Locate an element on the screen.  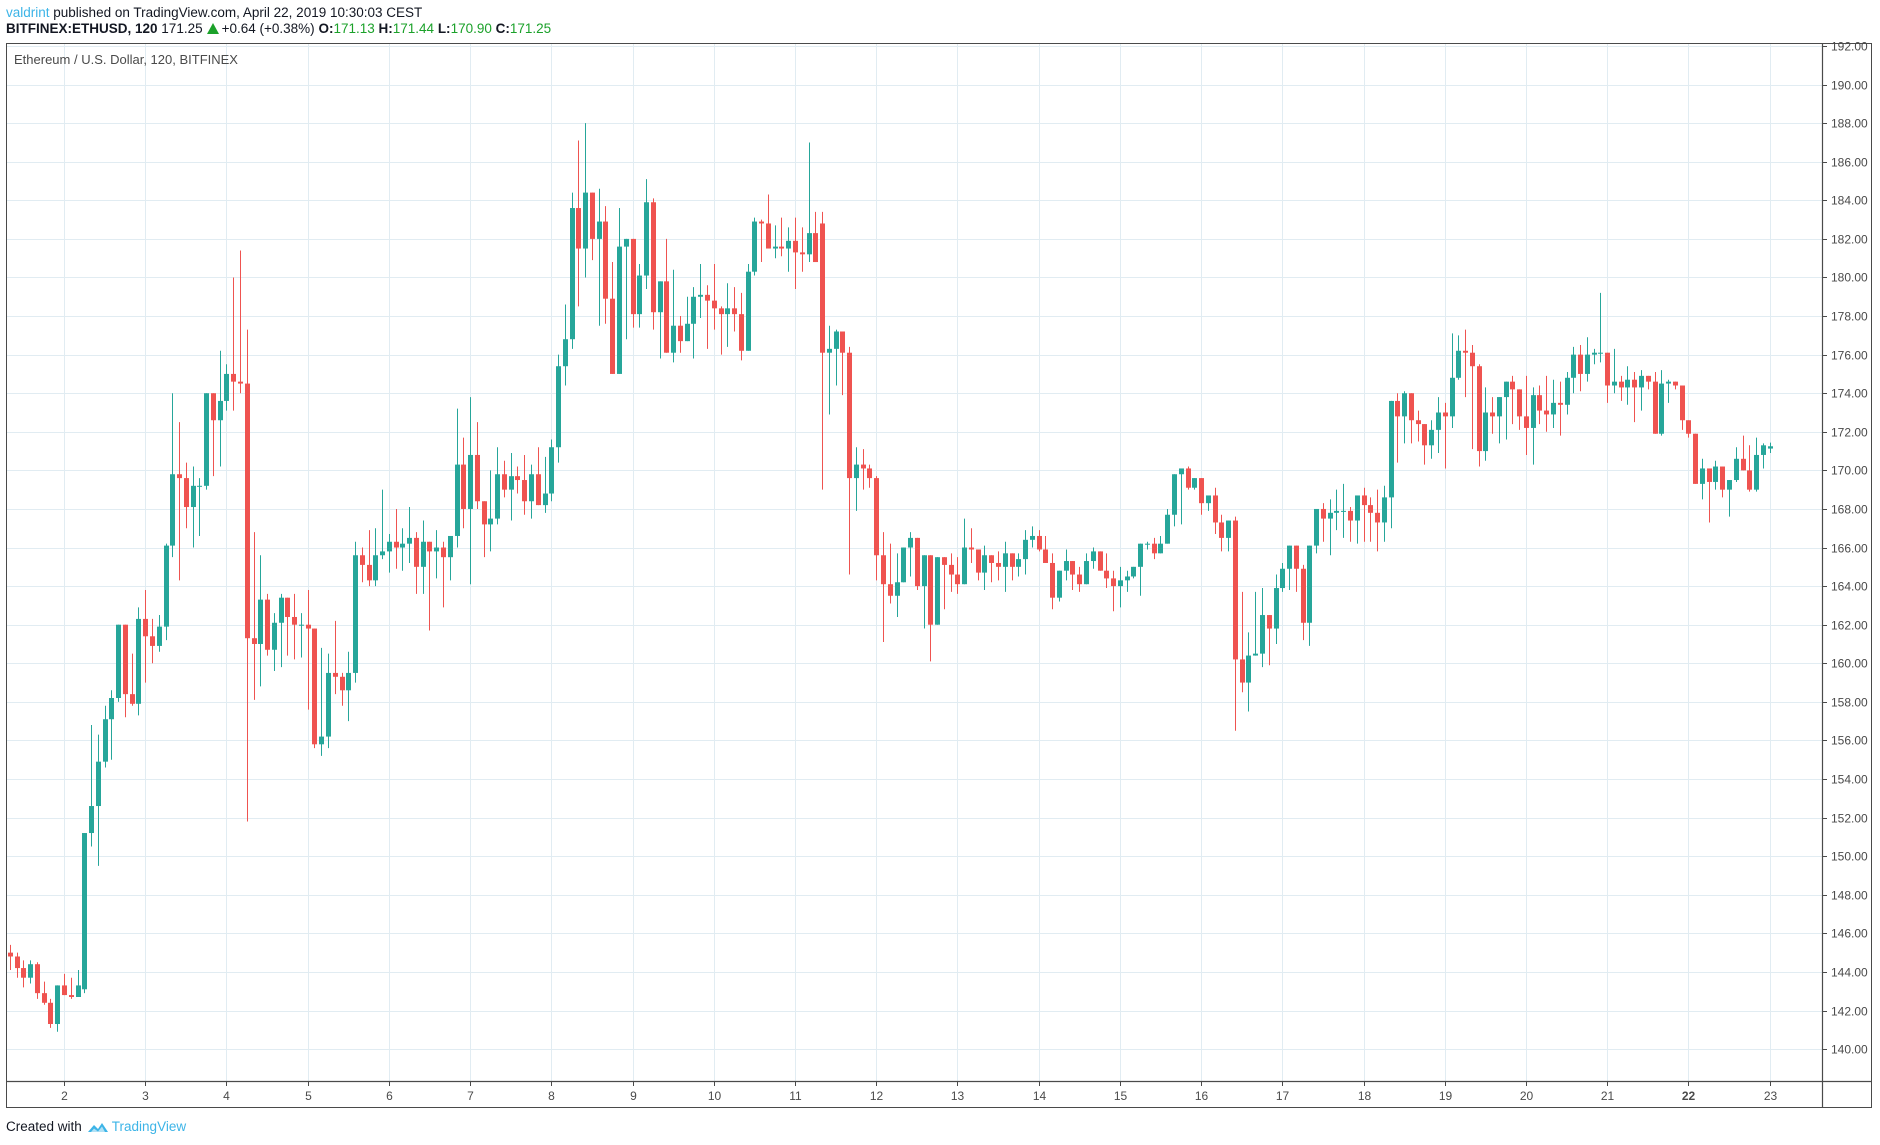
time-axis: 2 3 4 5 6 7 8 9 10 11 12 13 14 15 16 17 18 19 20 21 22 23 is located at coordinates (939, 1091).